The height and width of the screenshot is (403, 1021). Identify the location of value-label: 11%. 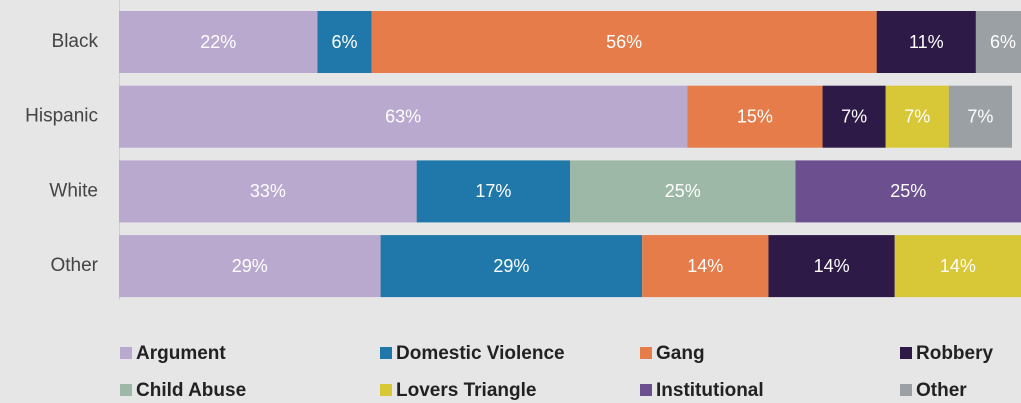
(926, 42).